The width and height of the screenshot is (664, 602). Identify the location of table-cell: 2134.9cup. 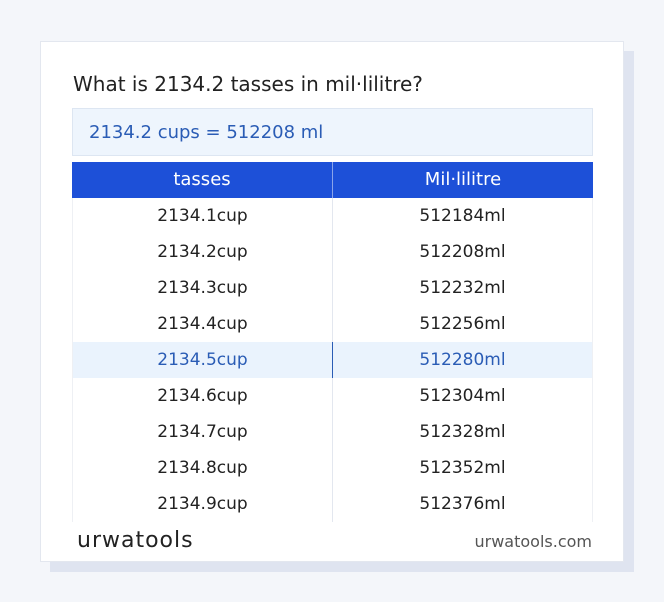
(202, 504).